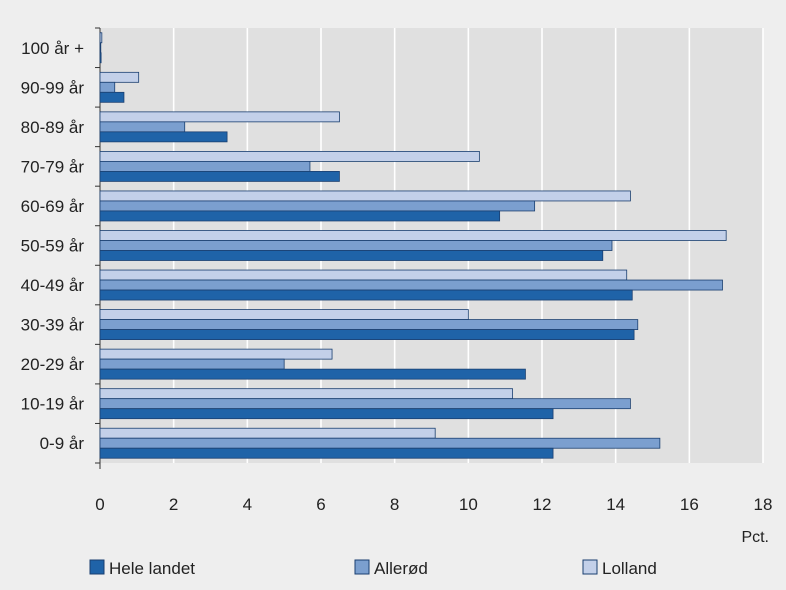 Image resolution: width=786 pixels, height=590 pixels. Describe the element at coordinates (53, 364) in the screenshot. I see `y-category-label: 20-29 år` at that location.